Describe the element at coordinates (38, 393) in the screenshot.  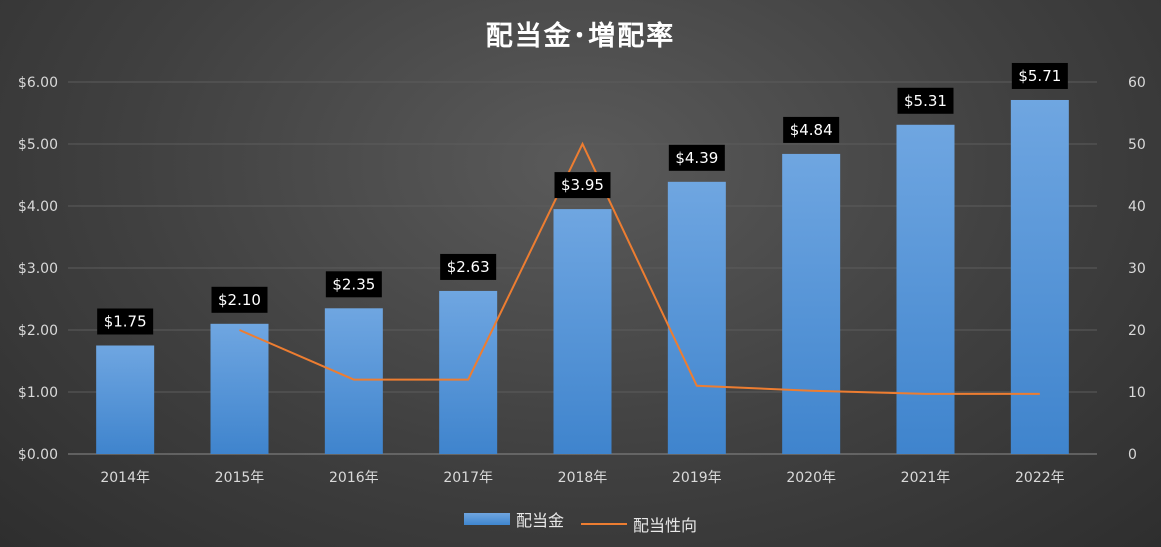
I see `y-left-tick-label: $1.00` at that location.